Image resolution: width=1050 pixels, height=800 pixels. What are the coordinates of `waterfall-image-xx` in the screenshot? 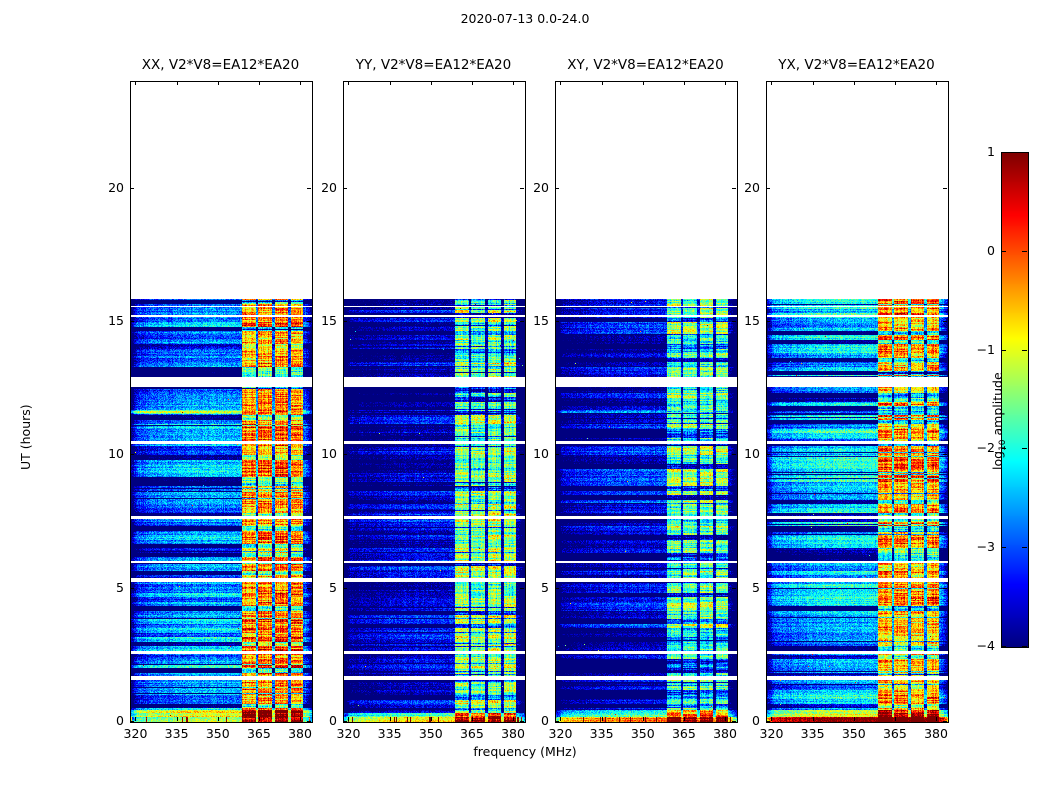 It's located at (221, 402).